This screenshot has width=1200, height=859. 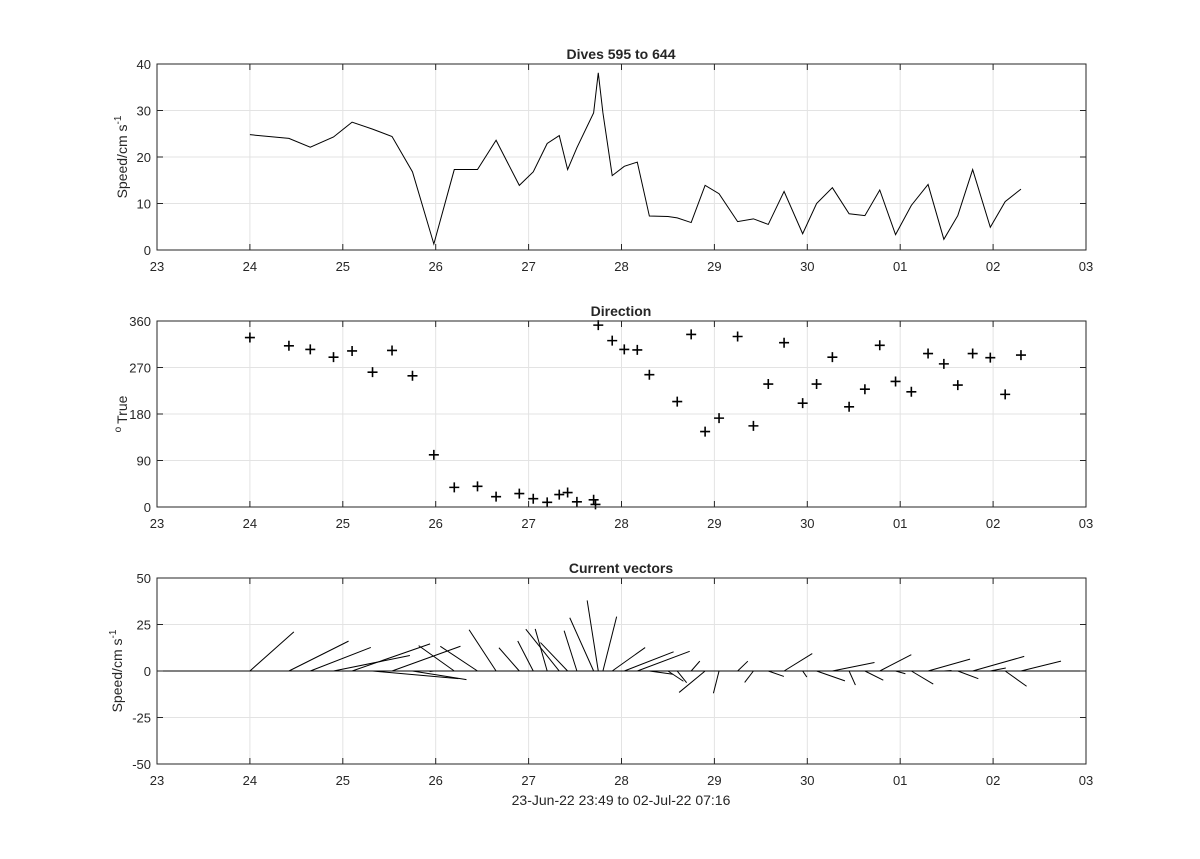 I want to click on speed-panel-ytick-label: 30, so click(x=144, y=111).